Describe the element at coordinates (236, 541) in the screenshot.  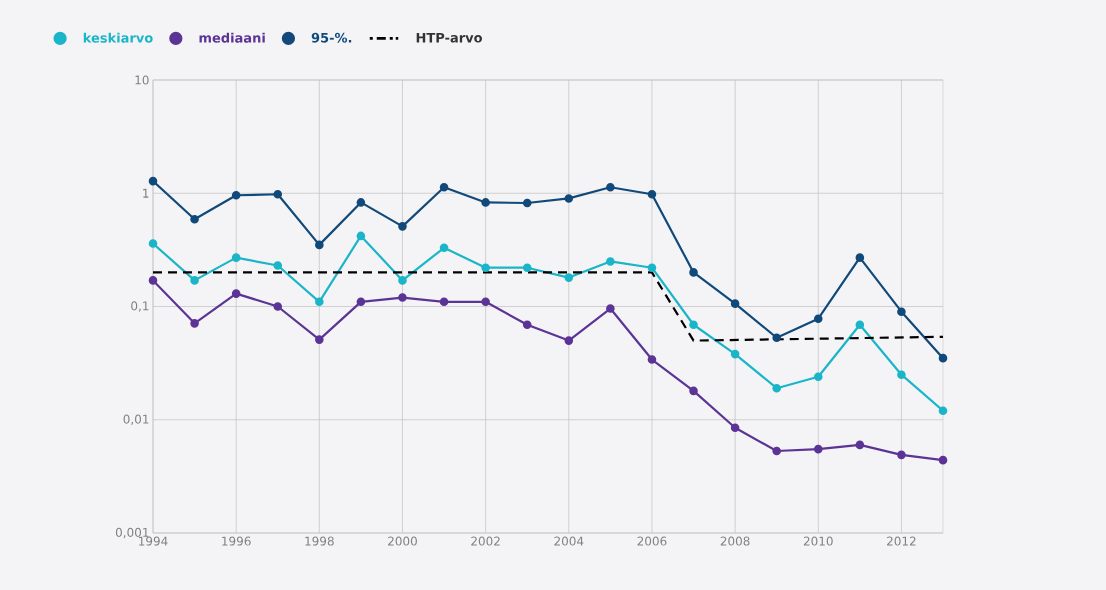
I see `x-tick-label: 1996` at that location.